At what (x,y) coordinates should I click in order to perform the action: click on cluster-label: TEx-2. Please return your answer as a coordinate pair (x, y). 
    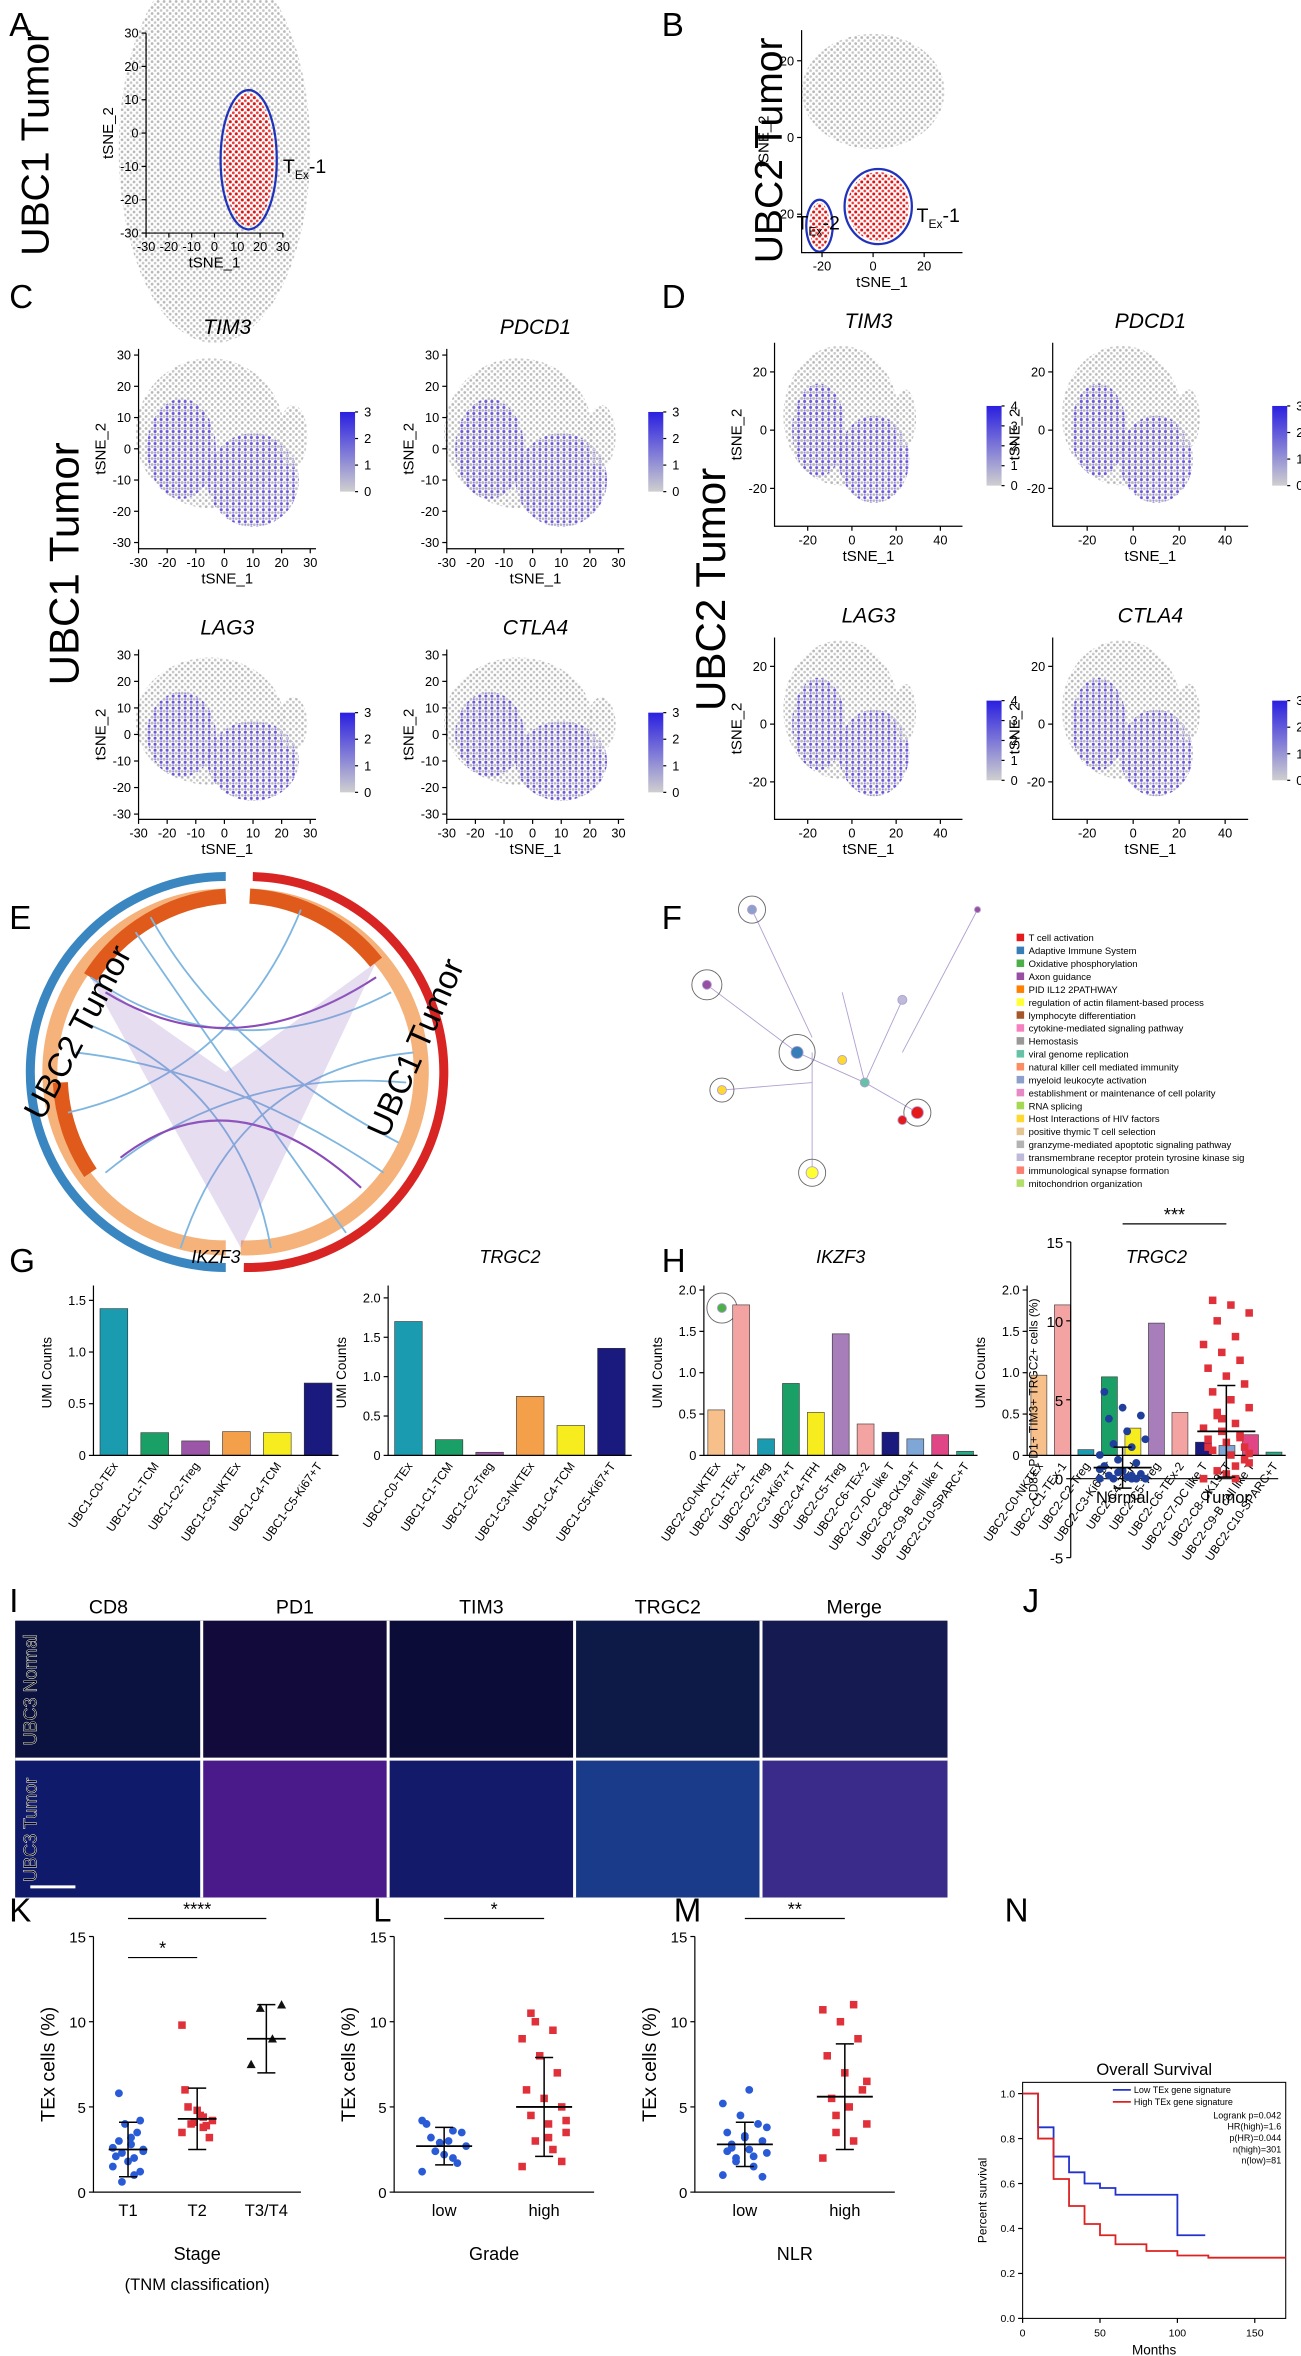
    Looking at the image, I should click on (817, 226).